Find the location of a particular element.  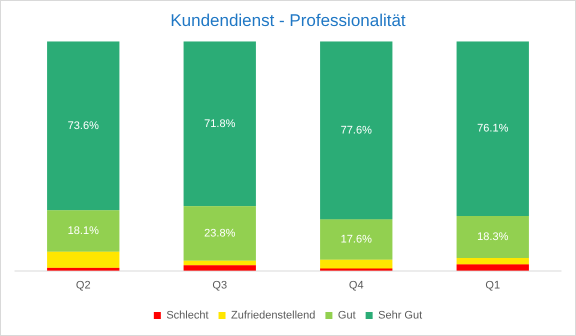

data-label: 23.8% is located at coordinates (220, 233).